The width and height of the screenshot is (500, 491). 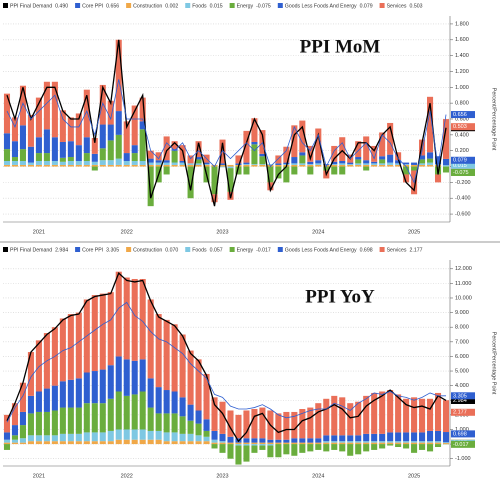 What do you see at coordinates (366, 6) in the screenshot?
I see `legend-value: 0.079` at bounding box center [366, 6].